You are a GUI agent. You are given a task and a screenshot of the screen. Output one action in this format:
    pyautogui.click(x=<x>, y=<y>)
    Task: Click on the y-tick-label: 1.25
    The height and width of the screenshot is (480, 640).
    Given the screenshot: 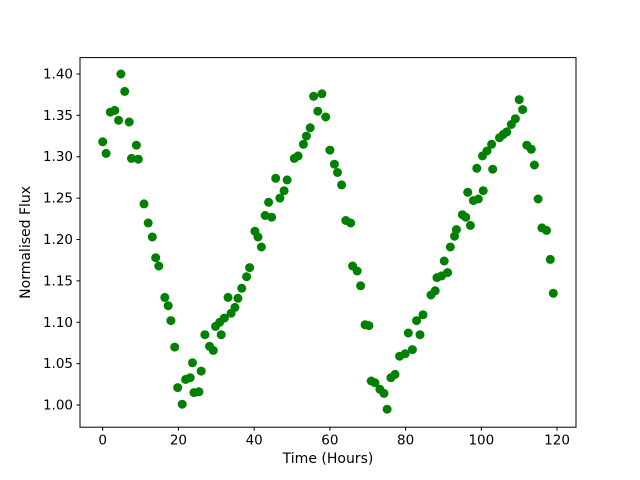 What is the action you would take?
    pyautogui.click(x=58, y=199)
    